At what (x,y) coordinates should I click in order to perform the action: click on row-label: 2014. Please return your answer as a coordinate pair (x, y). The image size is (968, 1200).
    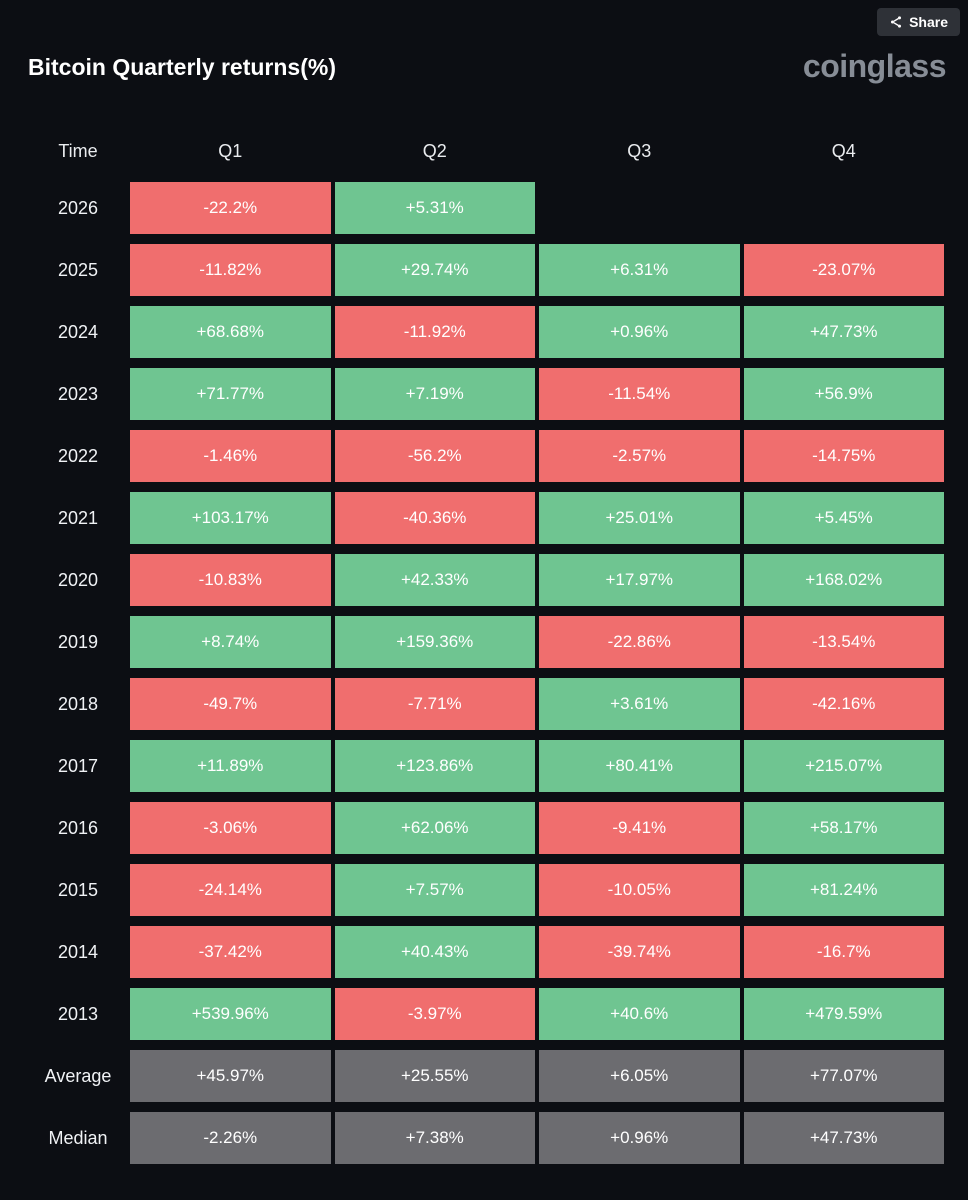
    Looking at the image, I should click on (78, 951).